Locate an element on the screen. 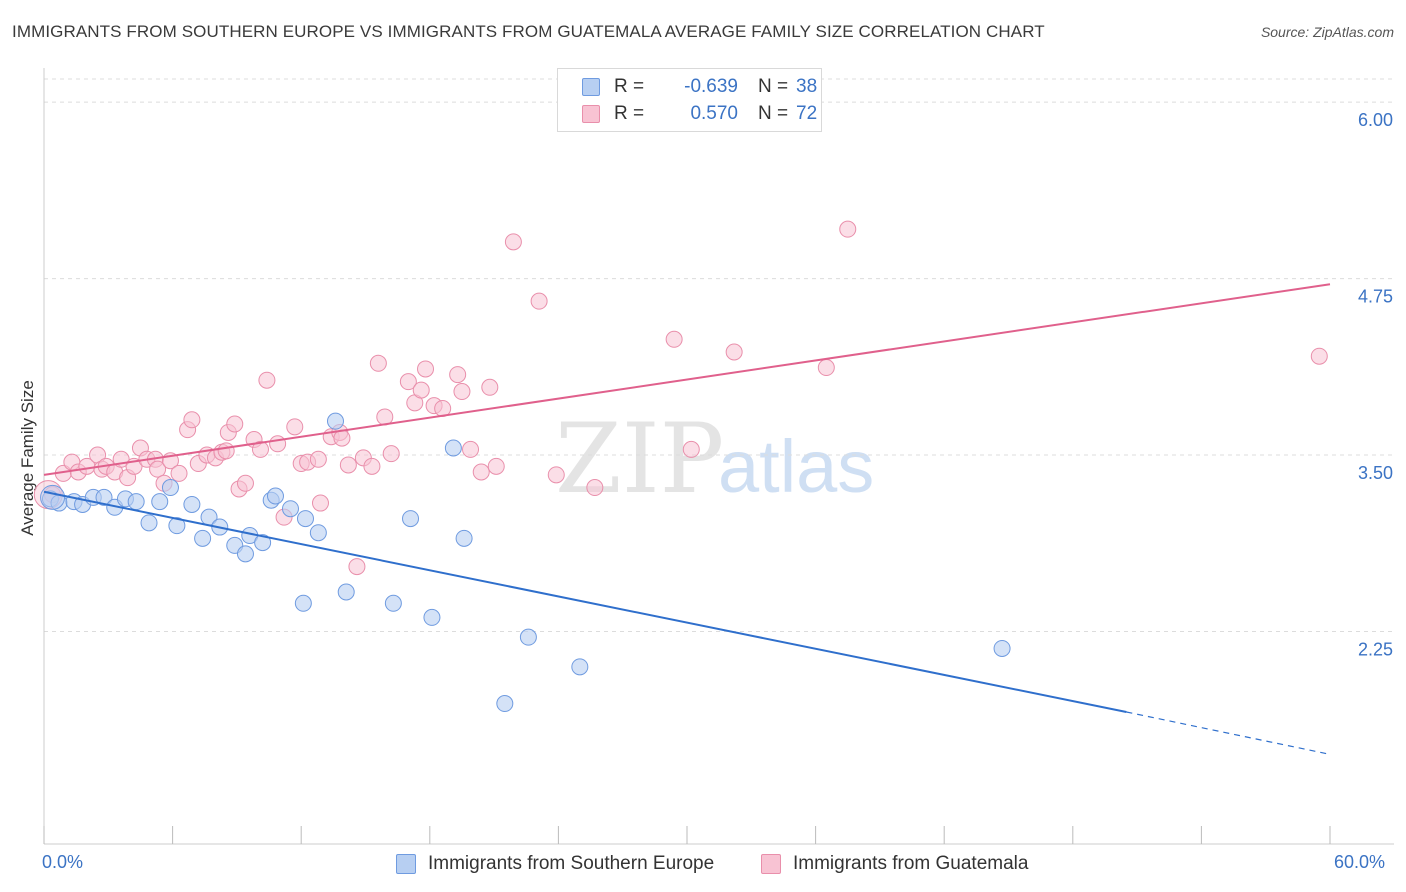 The height and width of the screenshot is (892, 1406). legend-r-value: 0.570 is located at coordinates (714, 113).